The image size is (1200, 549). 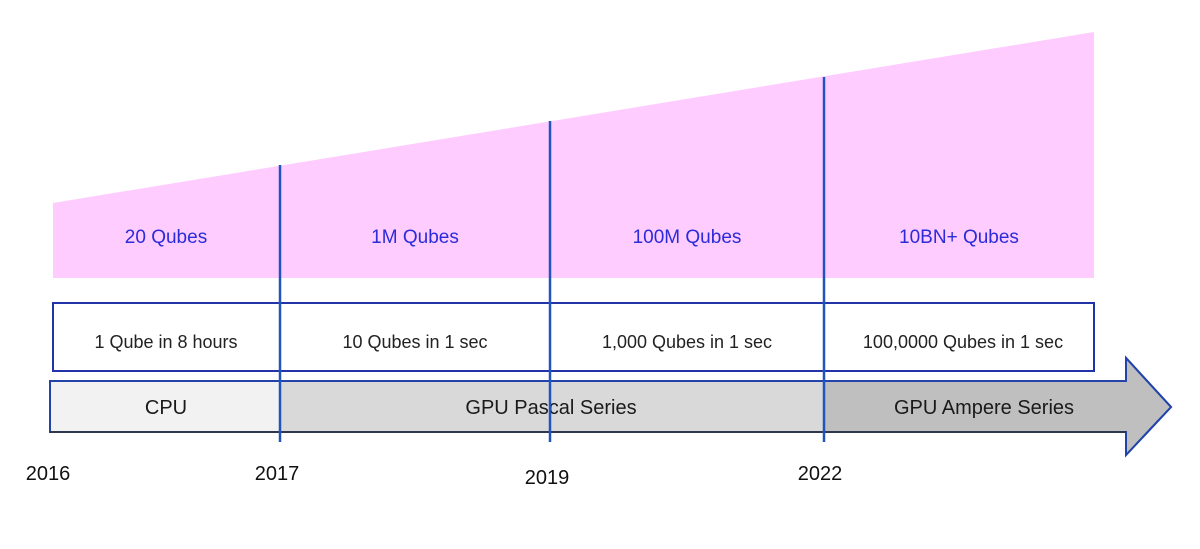 I want to click on ampere-segment, so click(x=996, y=406).